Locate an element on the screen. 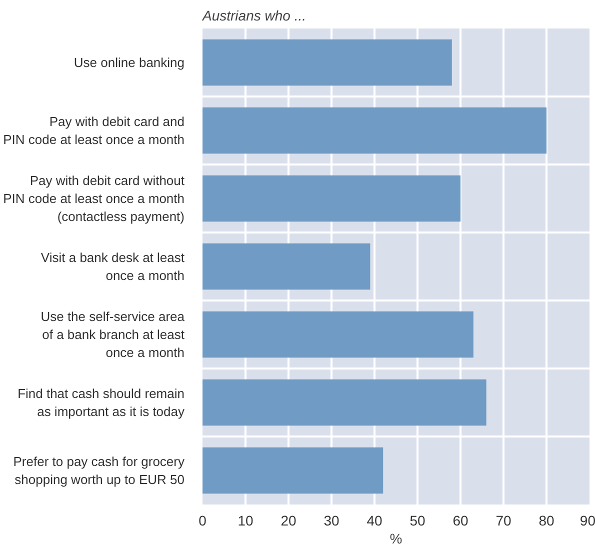  y-tick-label: Pay with debit card and PIN code at least once a month is located at coordinates (94, 130).